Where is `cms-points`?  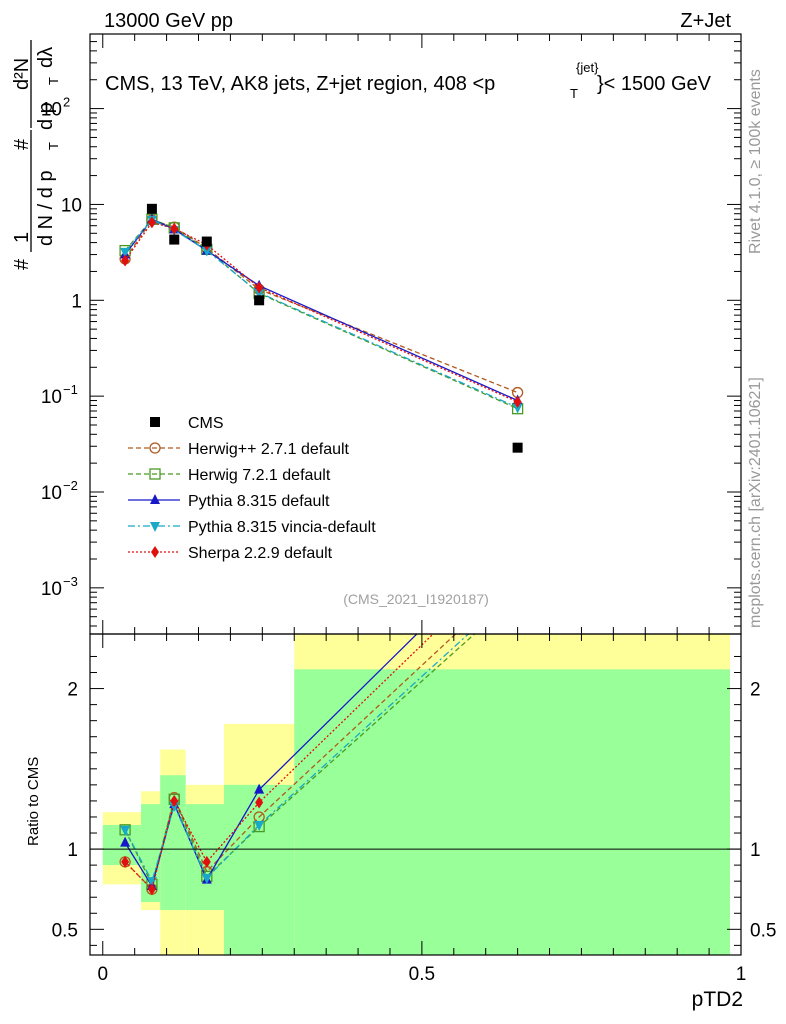
cms-points is located at coordinates (334, 328).